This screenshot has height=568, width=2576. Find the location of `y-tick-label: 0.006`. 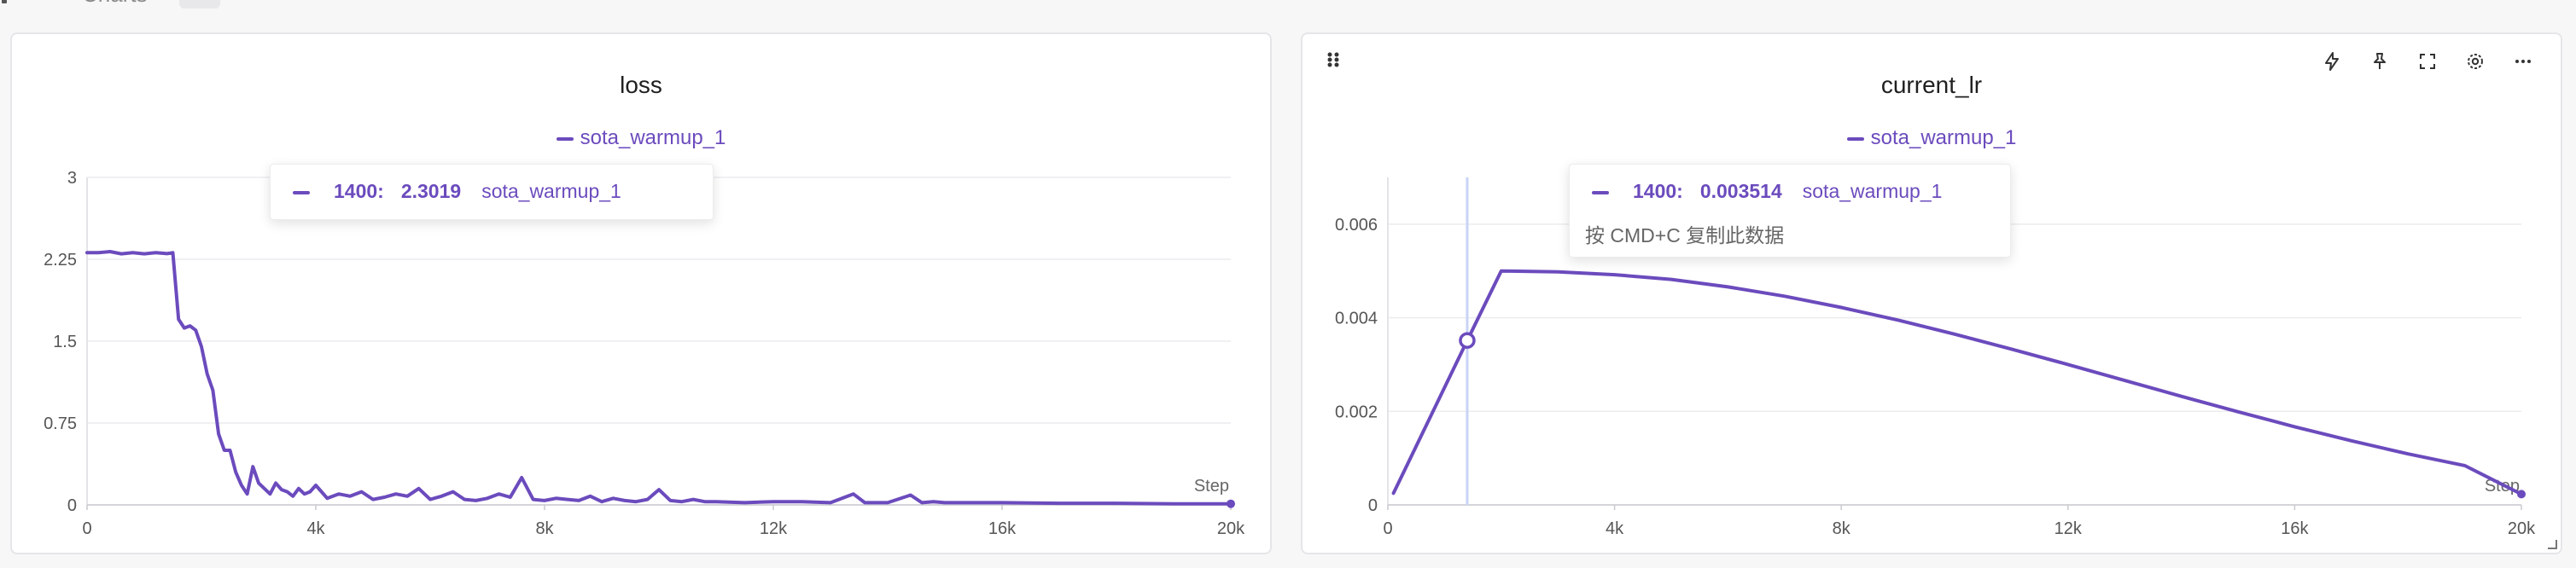

y-tick-label: 0.006 is located at coordinates (1356, 226).